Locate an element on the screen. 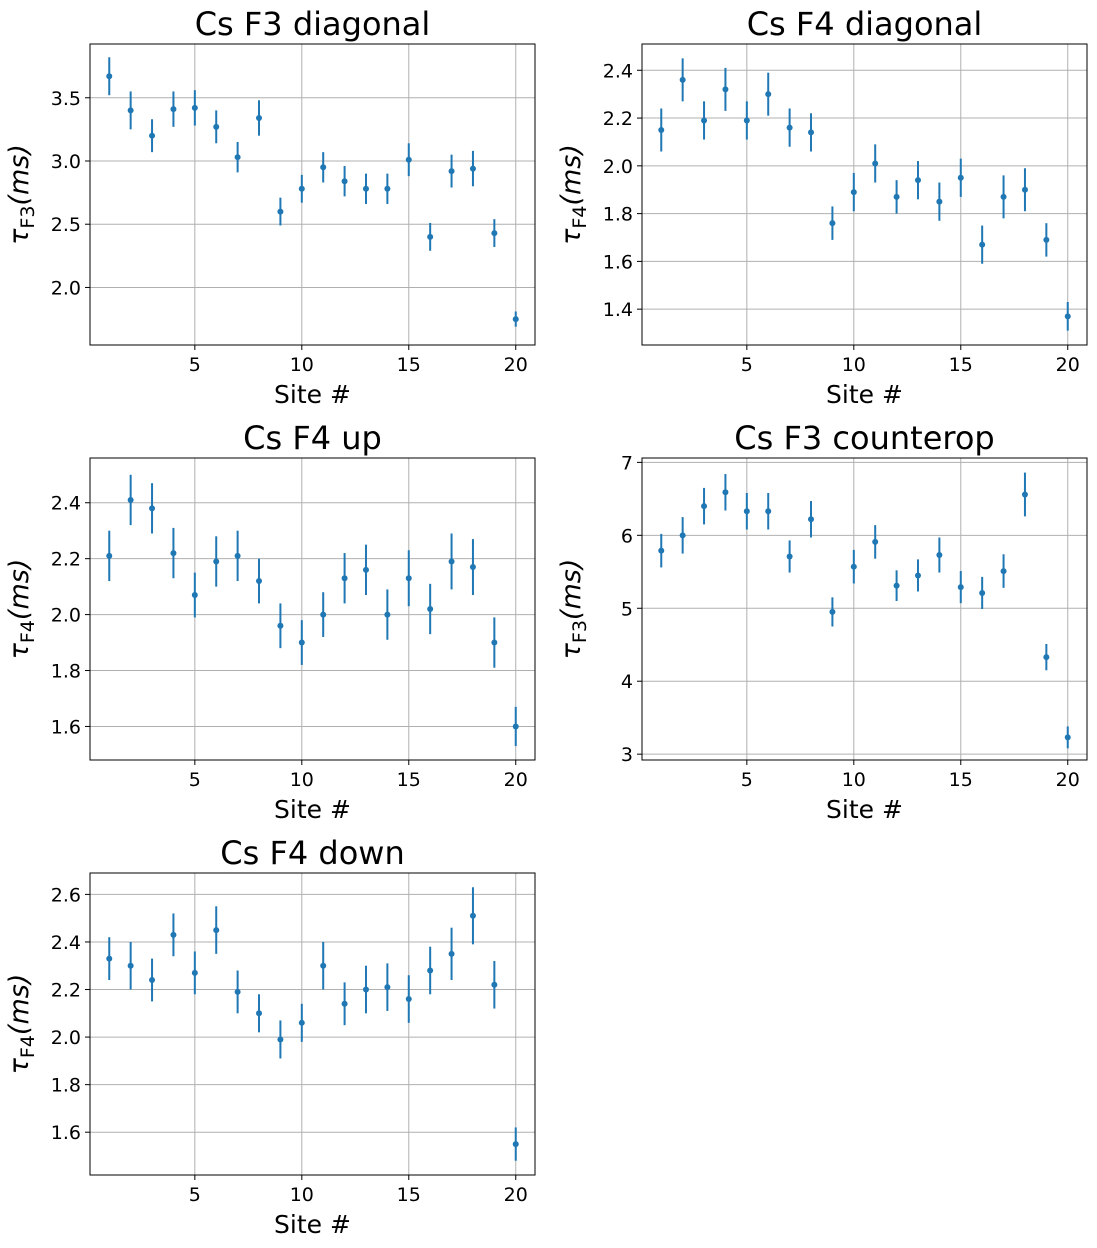  y-tick-label: 7 is located at coordinates (627, 463).